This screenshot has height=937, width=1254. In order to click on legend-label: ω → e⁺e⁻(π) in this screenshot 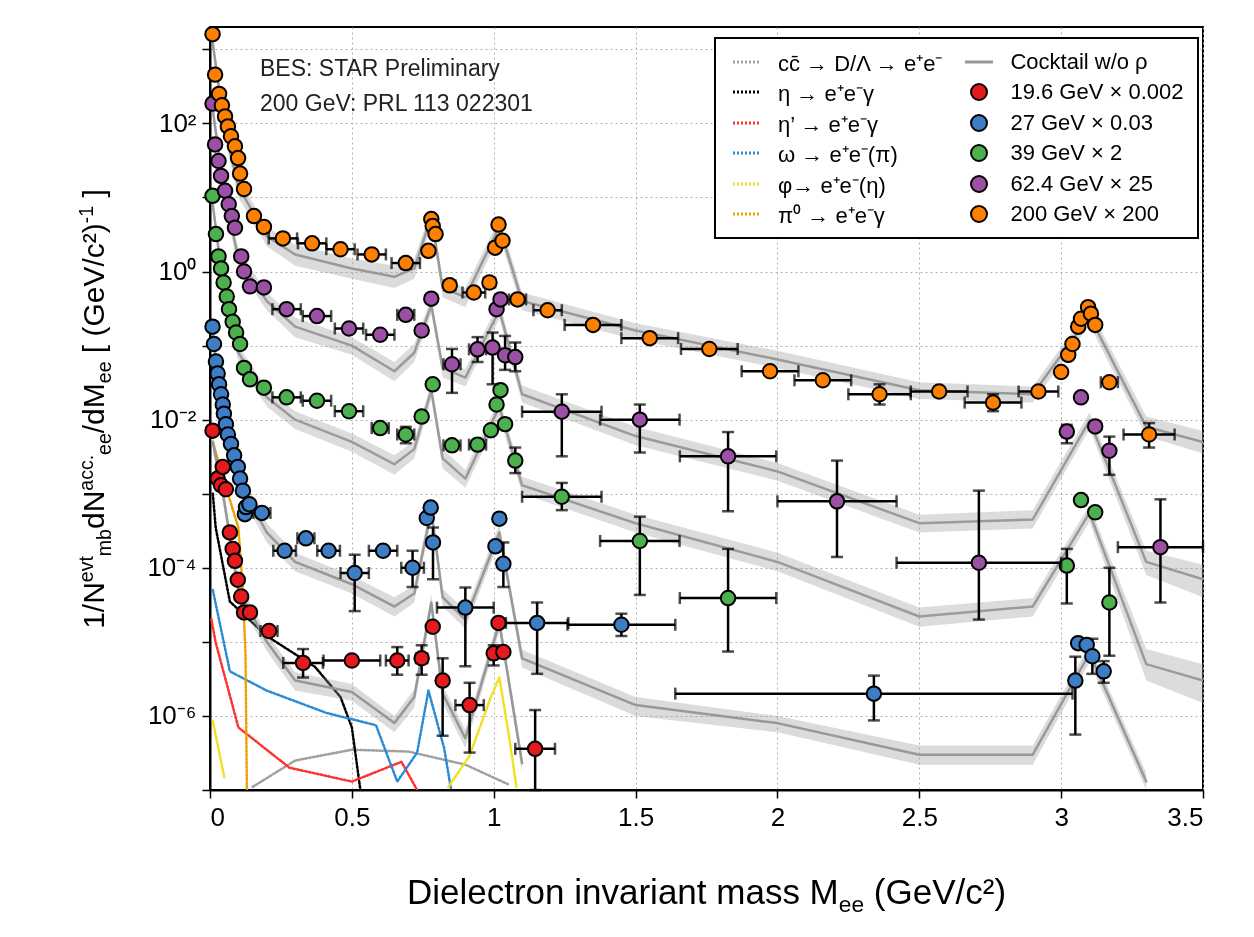, I will do `click(838, 155)`.